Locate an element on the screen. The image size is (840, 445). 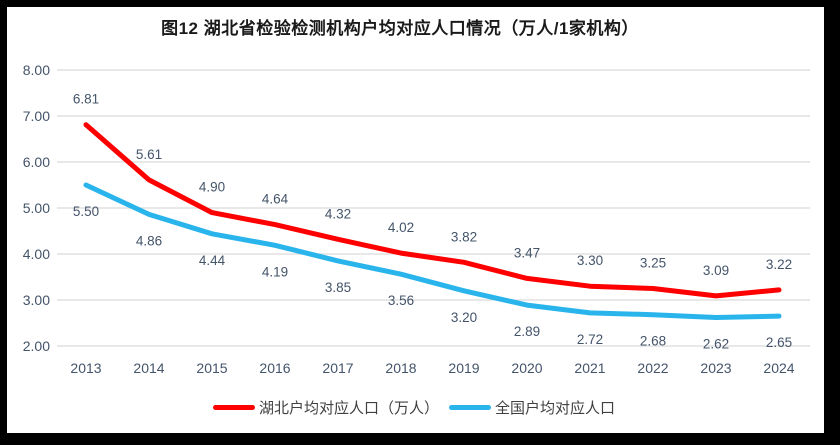
x-axis-tick-label: 2017 is located at coordinates (337, 368).